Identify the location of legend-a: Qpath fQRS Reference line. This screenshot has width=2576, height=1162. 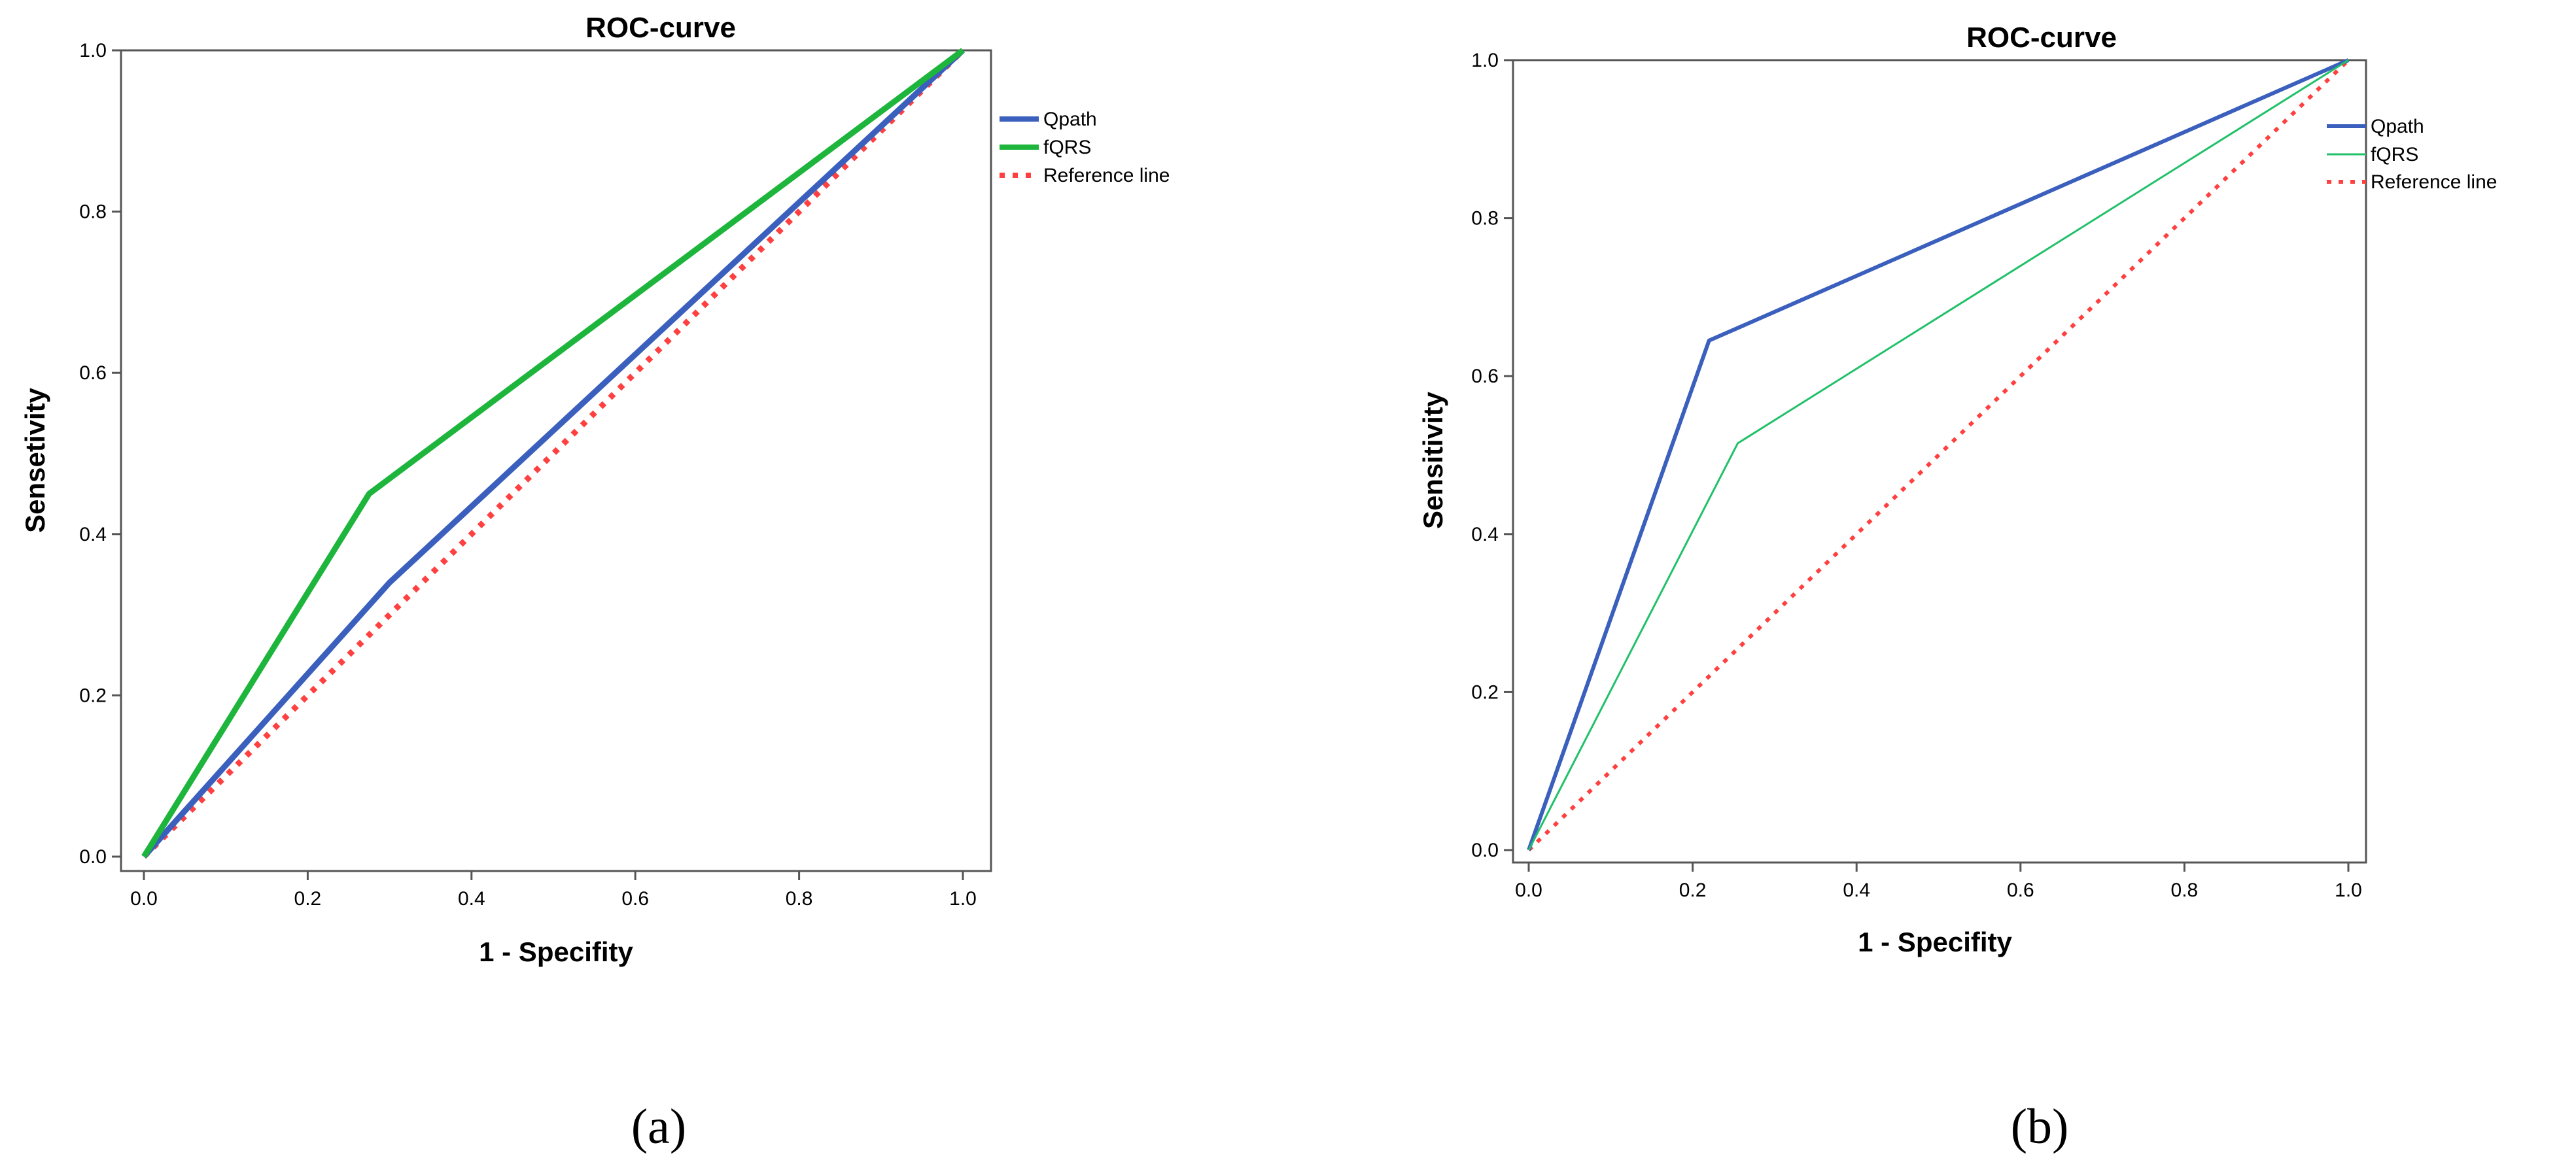
(1085, 147).